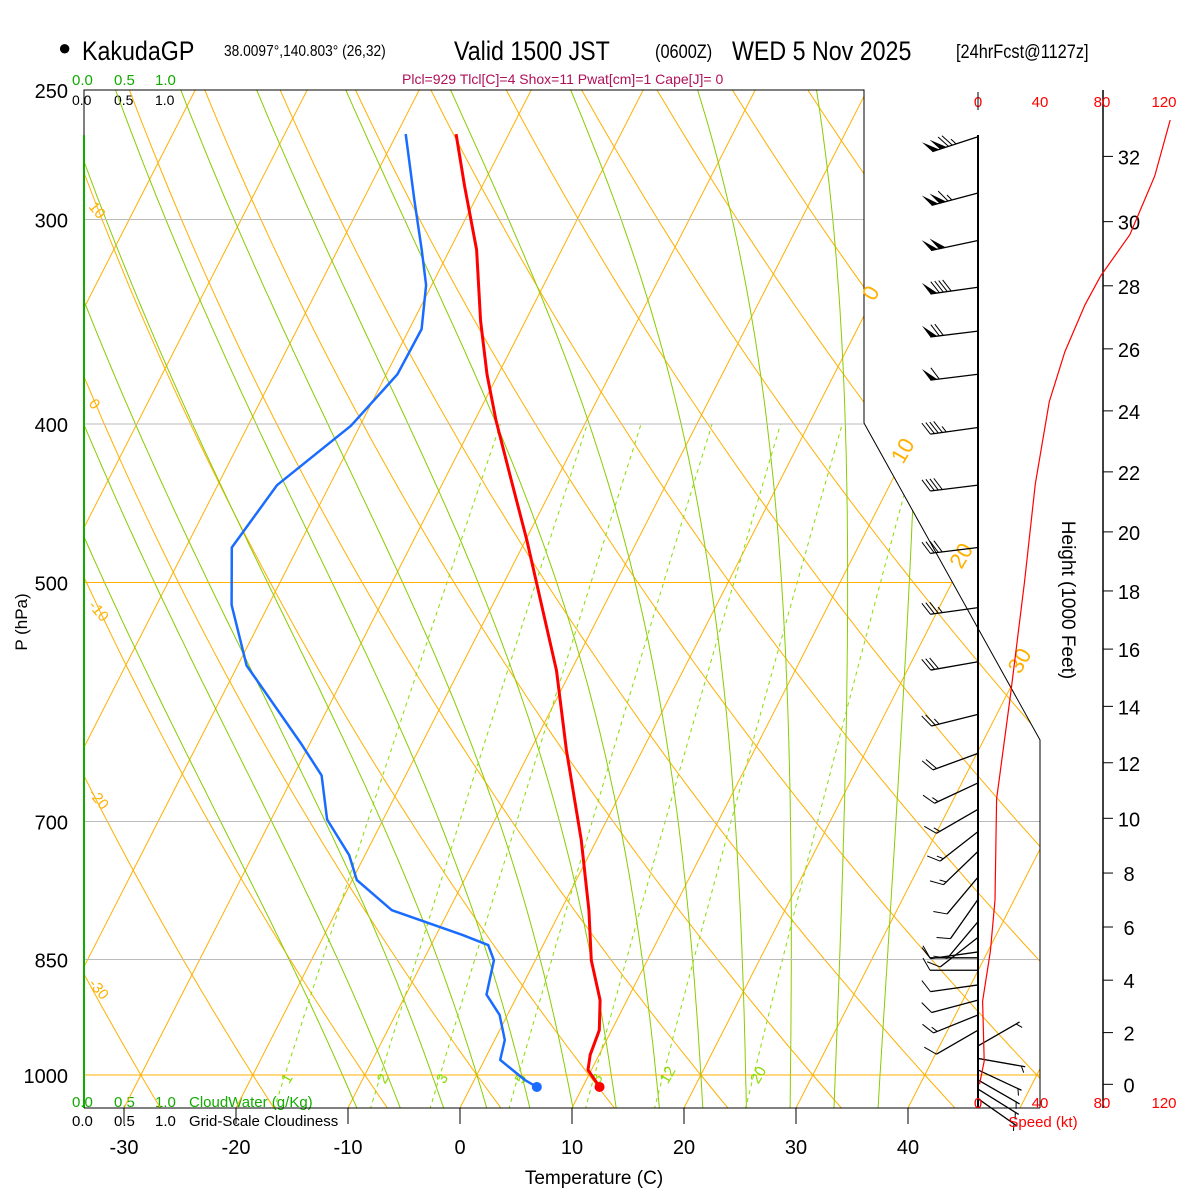  I want to click on height-tick-label: 14, so click(1129, 708).